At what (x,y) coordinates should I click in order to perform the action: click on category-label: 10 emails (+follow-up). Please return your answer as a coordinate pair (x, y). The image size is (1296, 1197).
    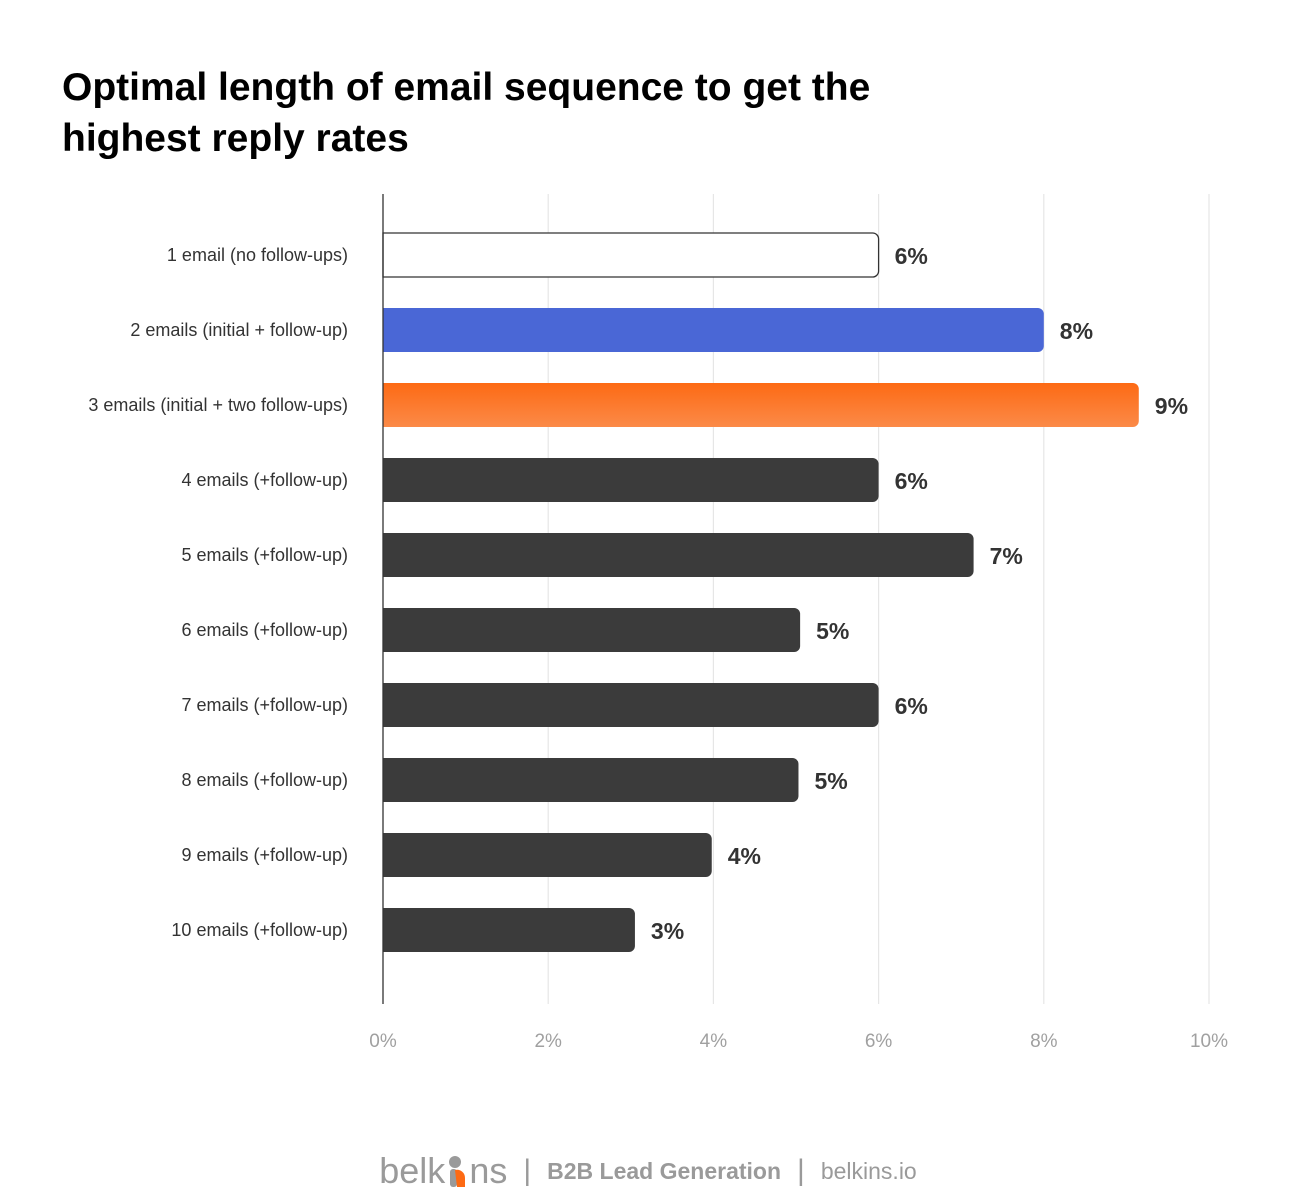
    Looking at the image, I should click on (259, 930).